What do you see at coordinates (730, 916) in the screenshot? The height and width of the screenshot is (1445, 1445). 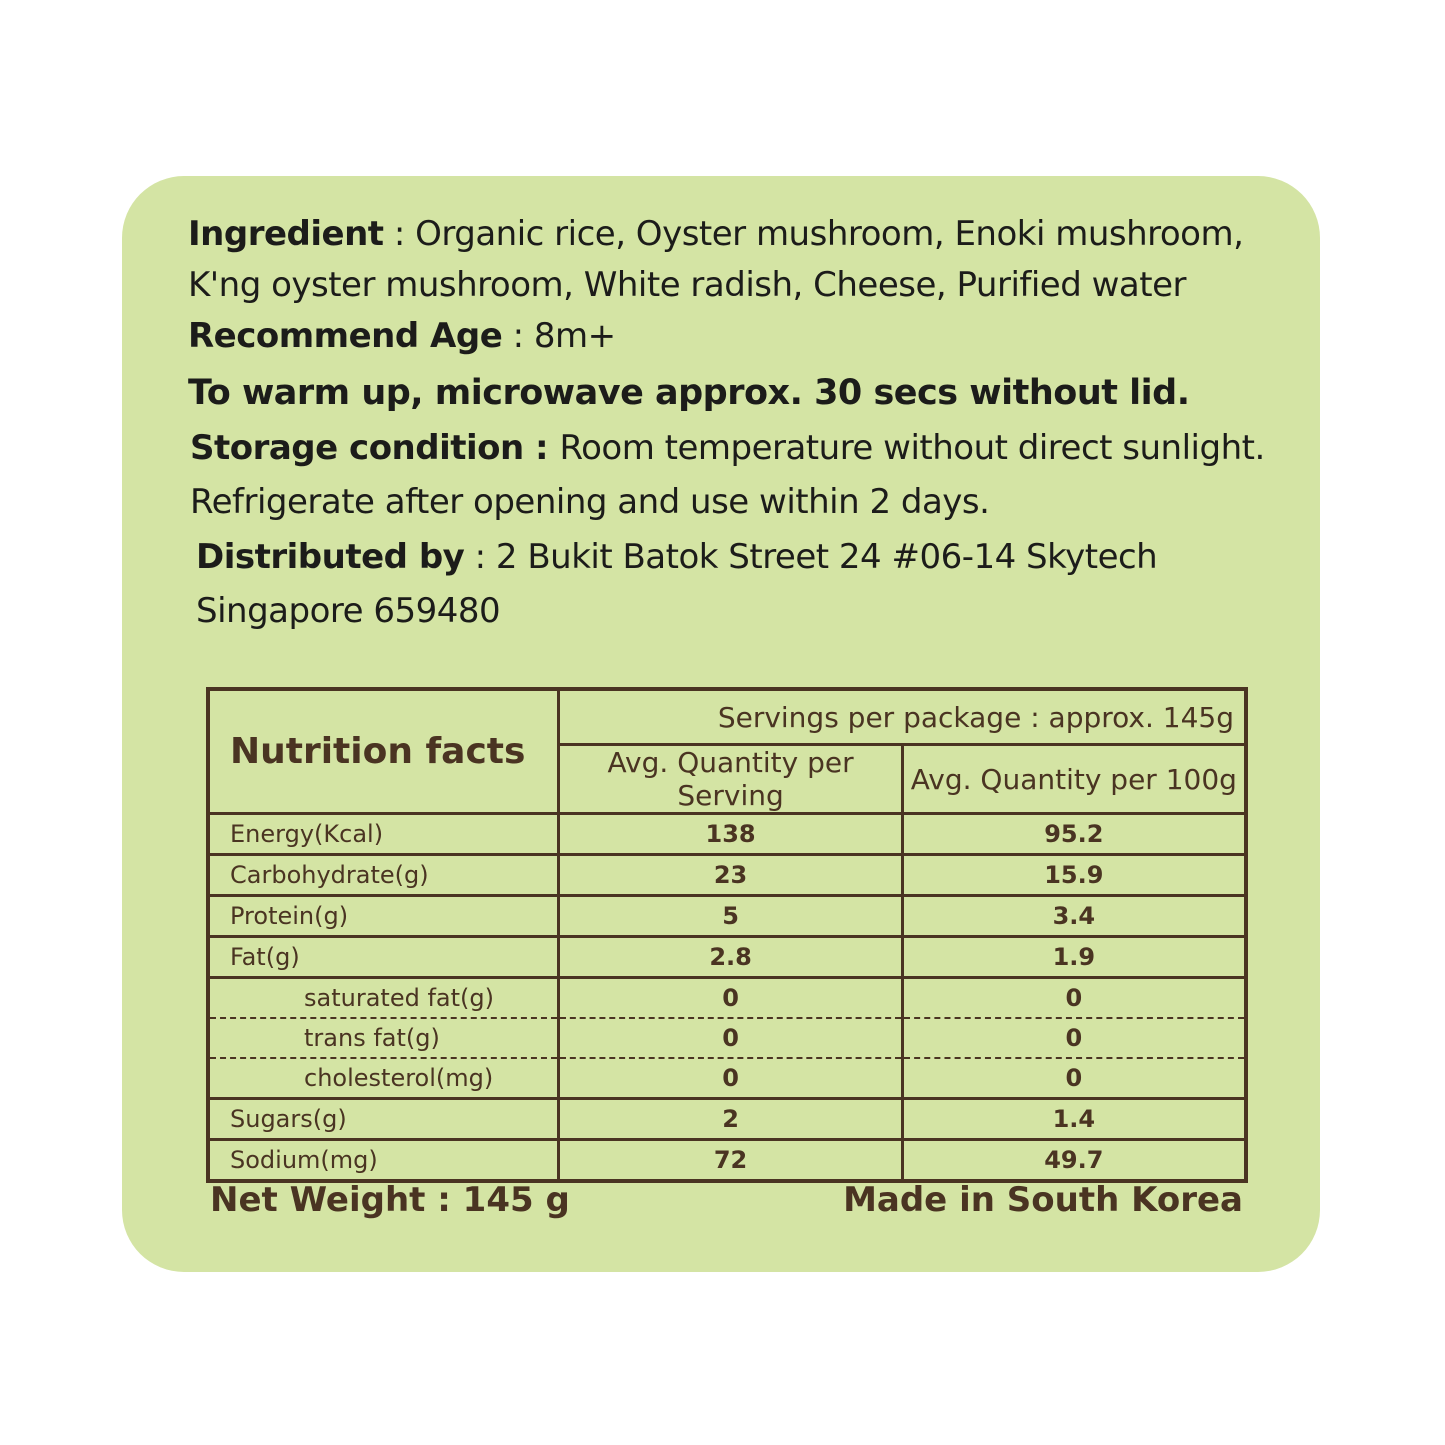 I see `serving-value: 5` at bounding box center [730, 916].